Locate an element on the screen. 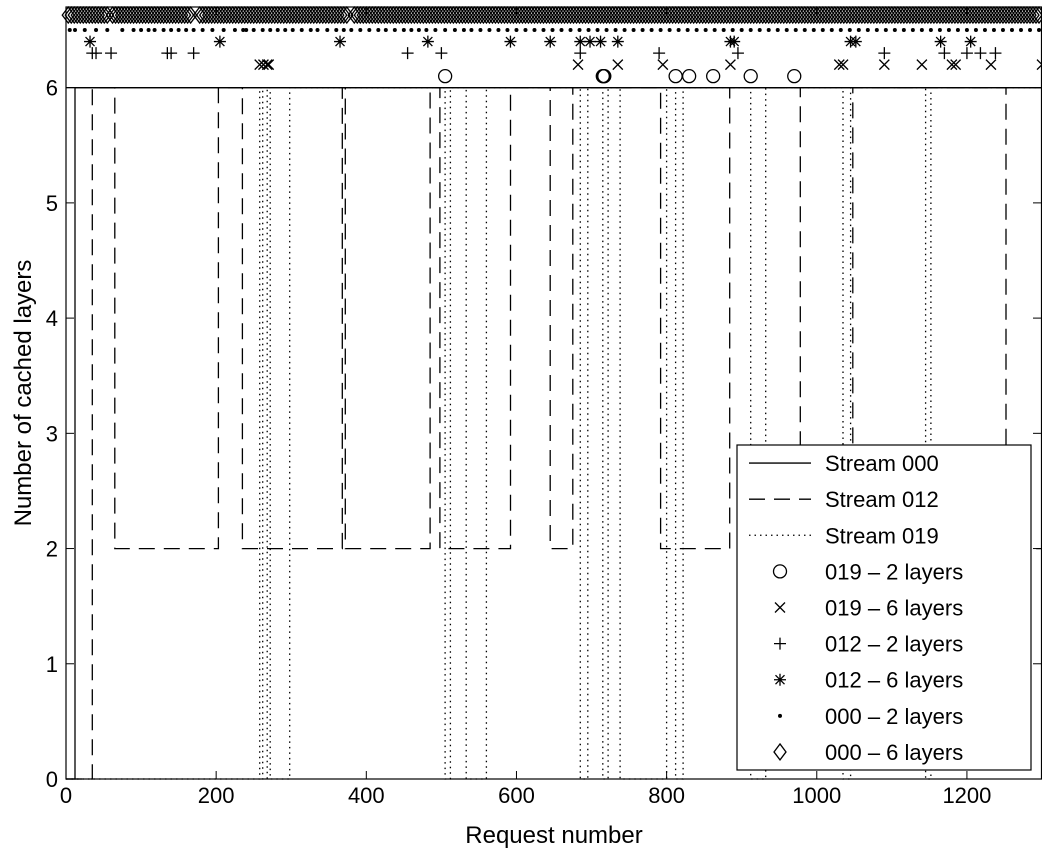 Image resolution: width=1042 pixels, height=853 pixels. marker-rows is located at coordinates (551, 44).